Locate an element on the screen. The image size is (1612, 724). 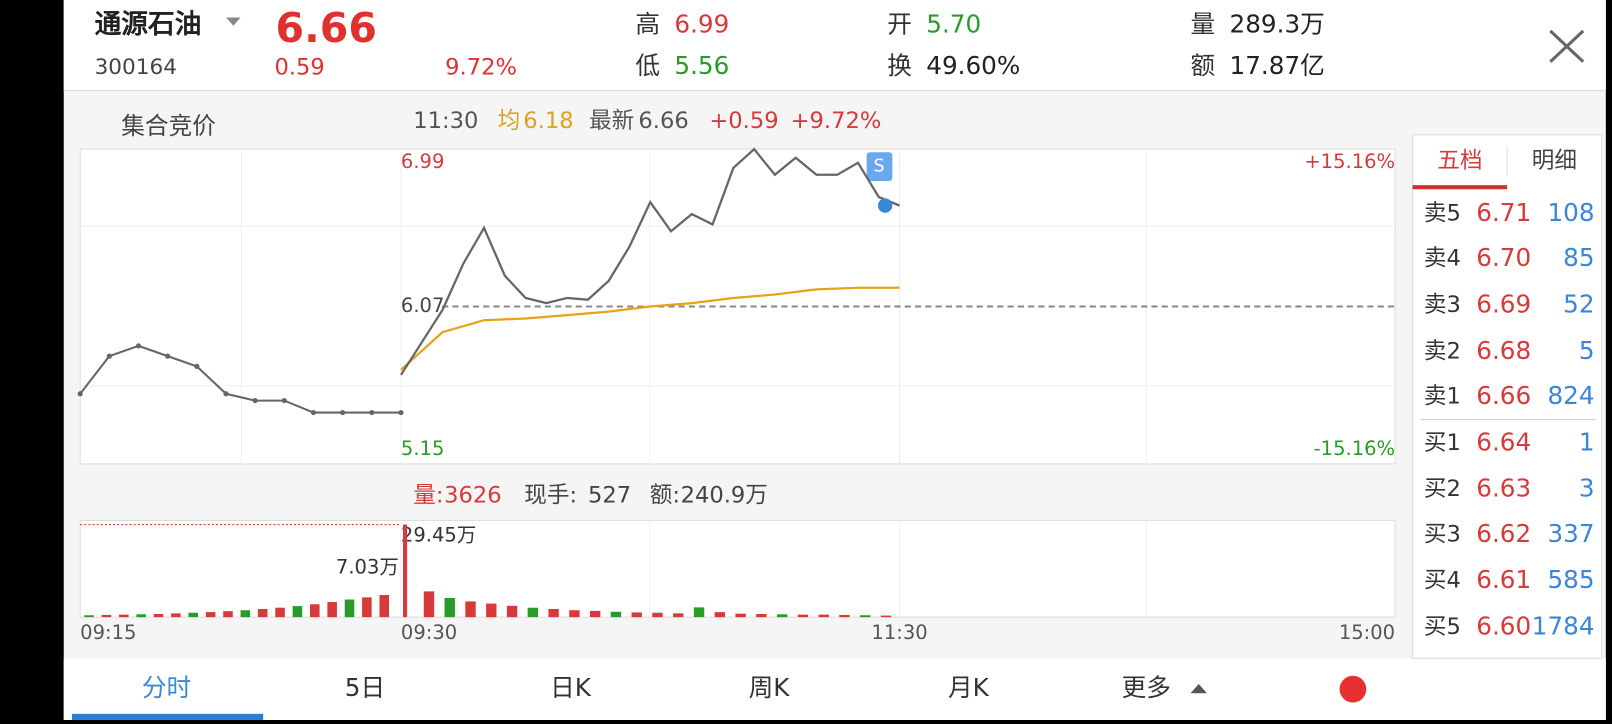
signal-marker is located at coordinates (879, 167).